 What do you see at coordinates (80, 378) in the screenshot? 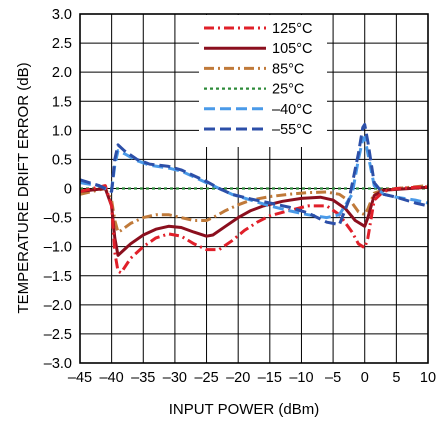
I see `x-tick-label: –45` at bounding box center [80, 378].